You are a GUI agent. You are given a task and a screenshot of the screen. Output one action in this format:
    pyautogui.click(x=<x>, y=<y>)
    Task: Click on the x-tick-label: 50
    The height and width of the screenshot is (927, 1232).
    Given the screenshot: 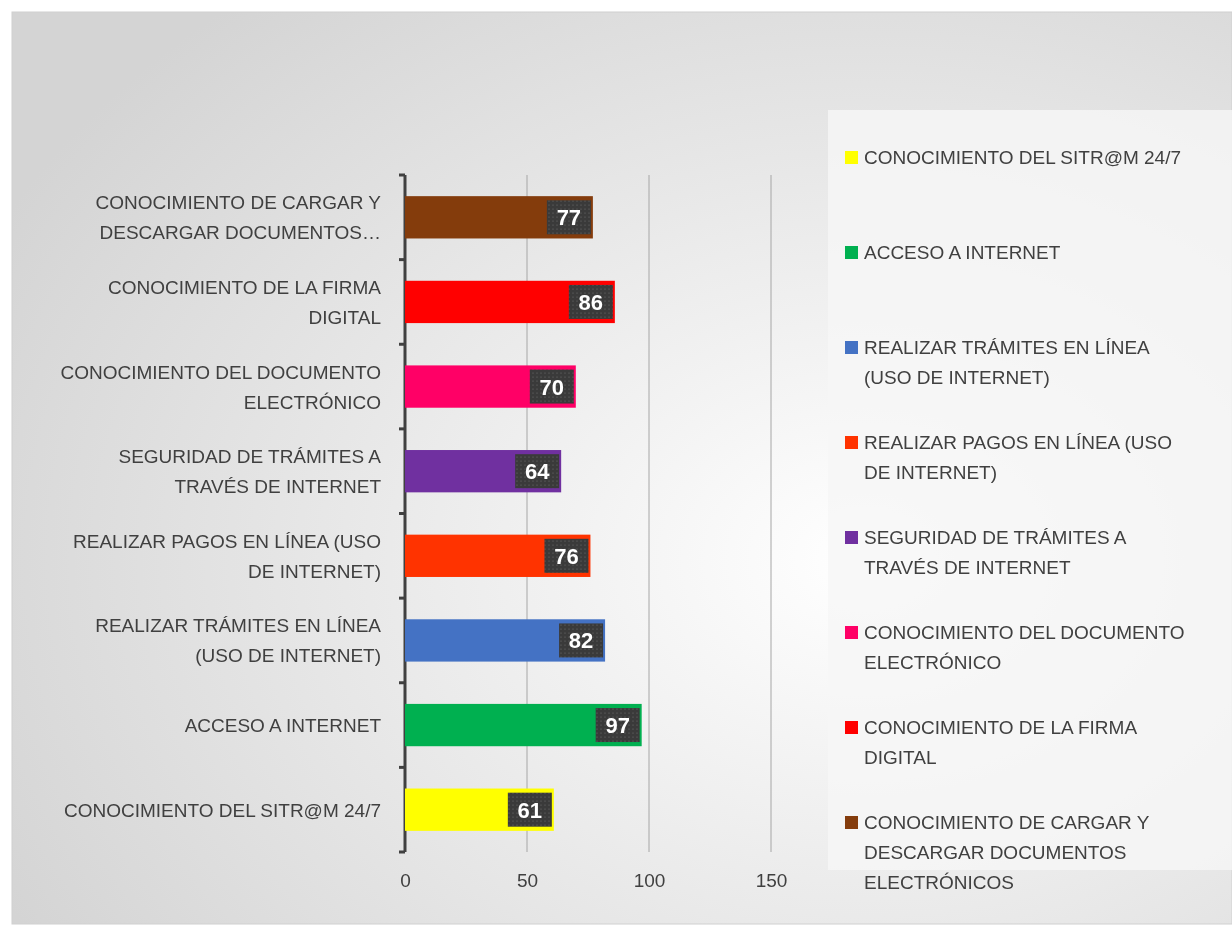 What is the action you would take?
    pyautogui.click(x=527, y=881)
    